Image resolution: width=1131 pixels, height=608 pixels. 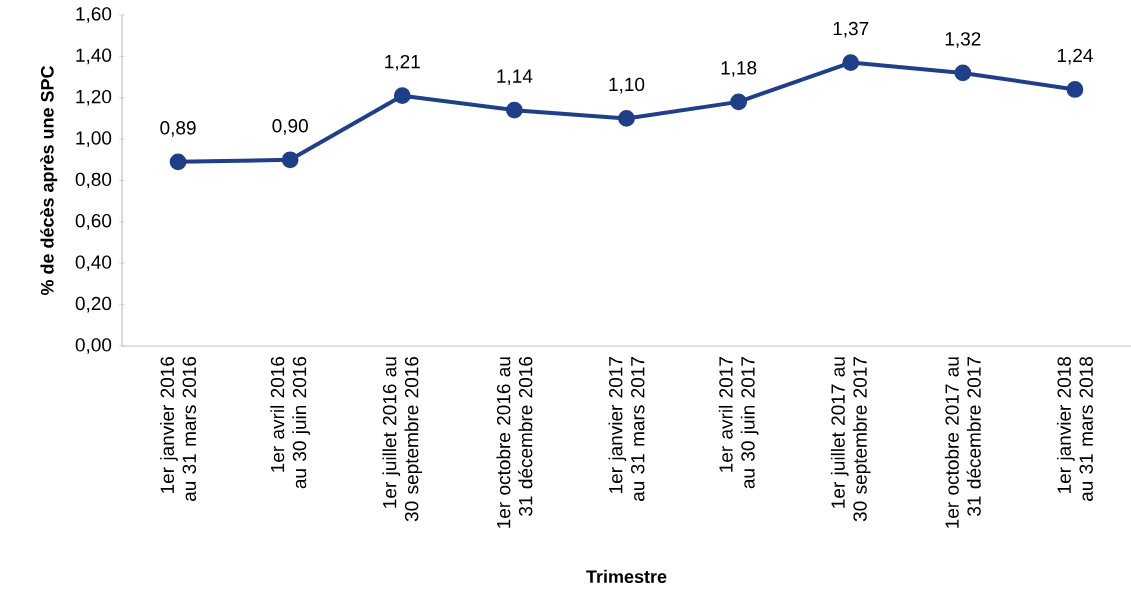 I want to click on y-tick-label: 0,40, so click(x=93, y=263).